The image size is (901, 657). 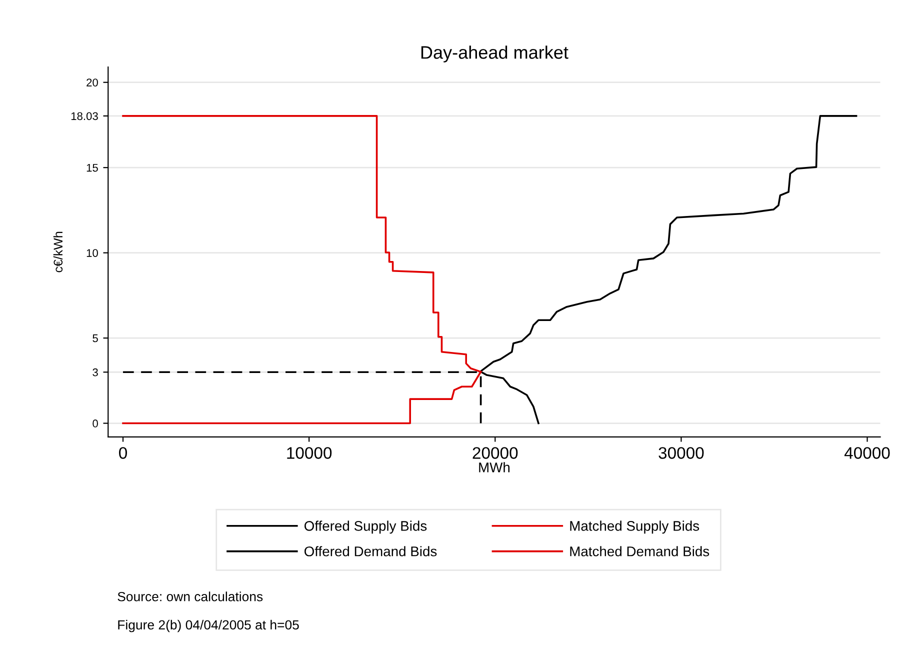 I want to click on chart-title: Day-ahead market, so click(x=494, y=54).